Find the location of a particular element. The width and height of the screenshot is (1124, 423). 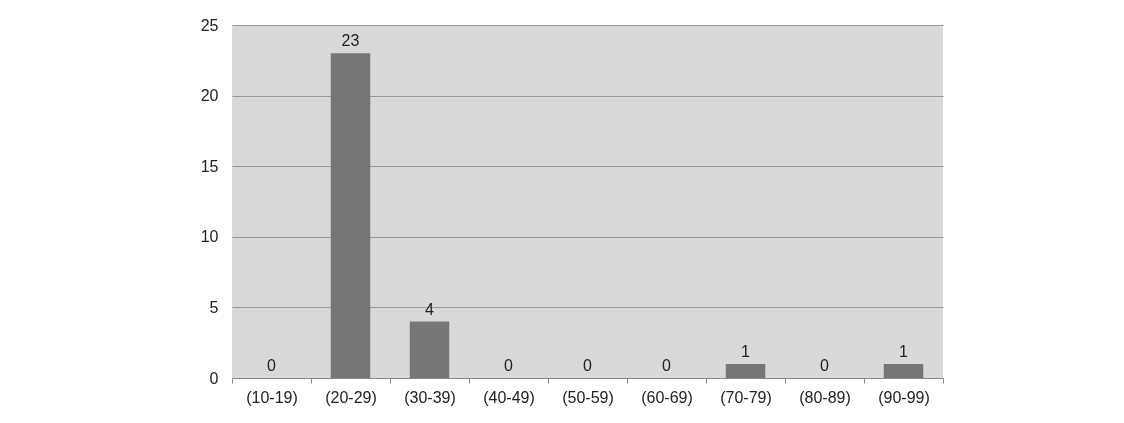

x-tick-label: (90-99) is located at coordinates (904, 397).